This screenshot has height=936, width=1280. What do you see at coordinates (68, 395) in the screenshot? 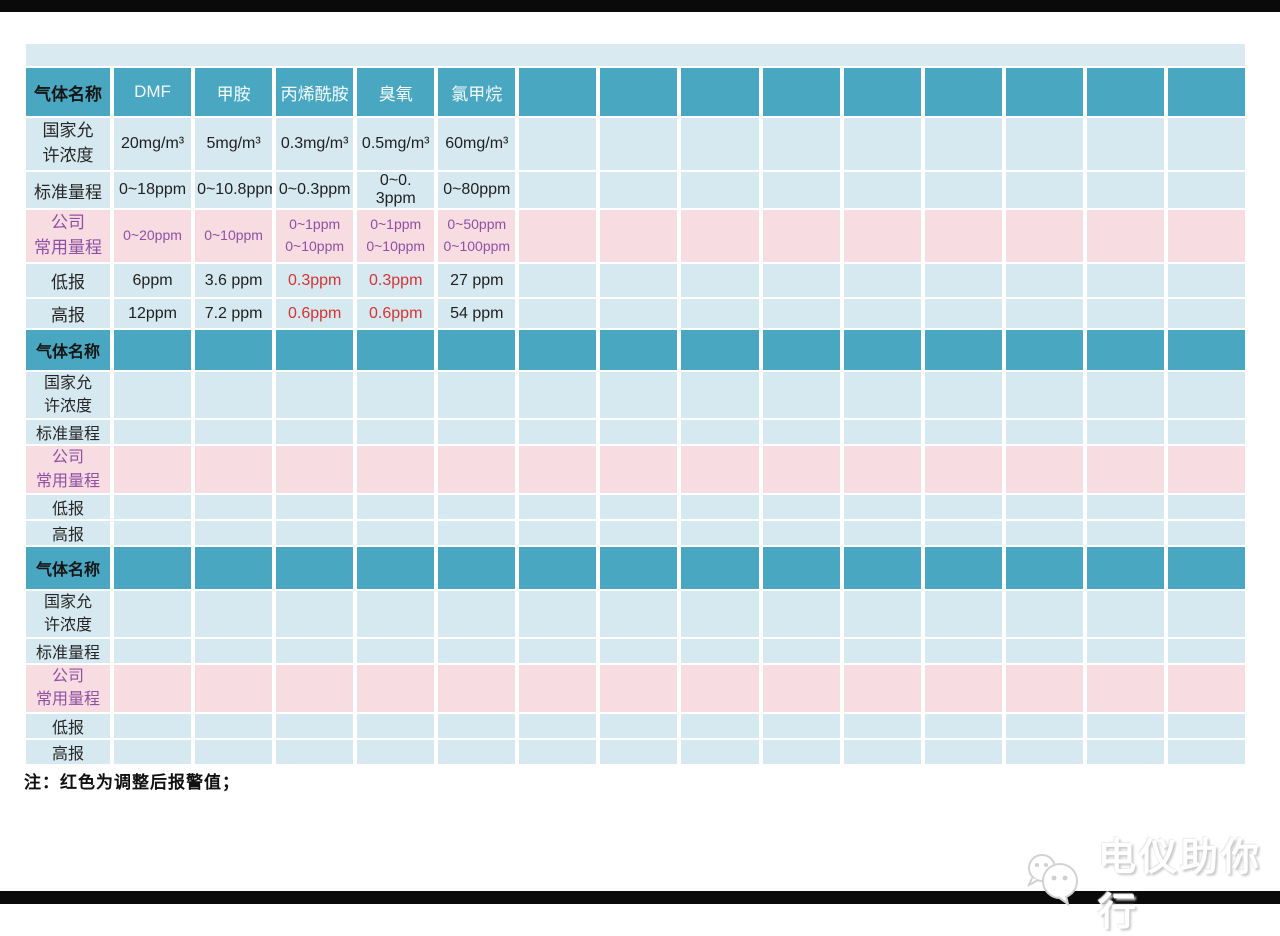
I see `national-allowed-concentration-label: 国家允 许浓度` at bounding box center [68, 395].